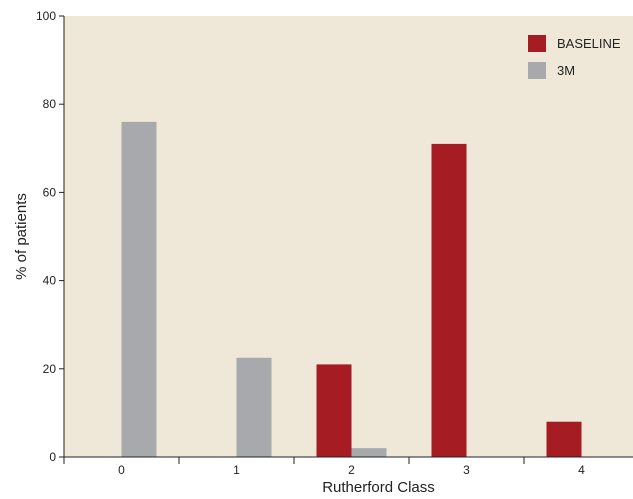 This screenshot has height=499, width=633. I want to click on legend-label: BASELINE, so click(589, 43).